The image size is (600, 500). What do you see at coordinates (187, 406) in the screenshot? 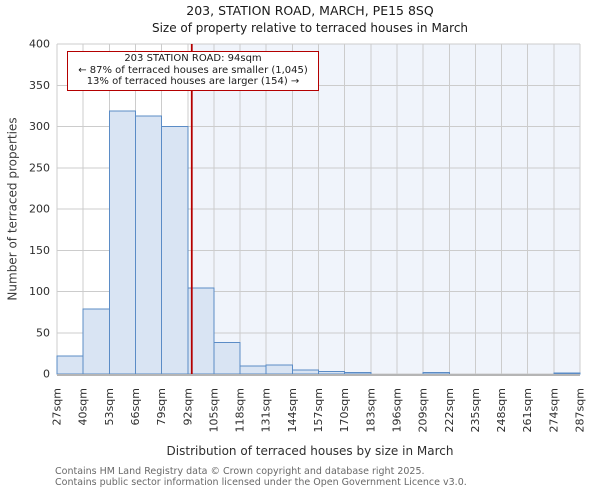
I see `x-tick-label: 92sqm` at bounding box center [187, 406].